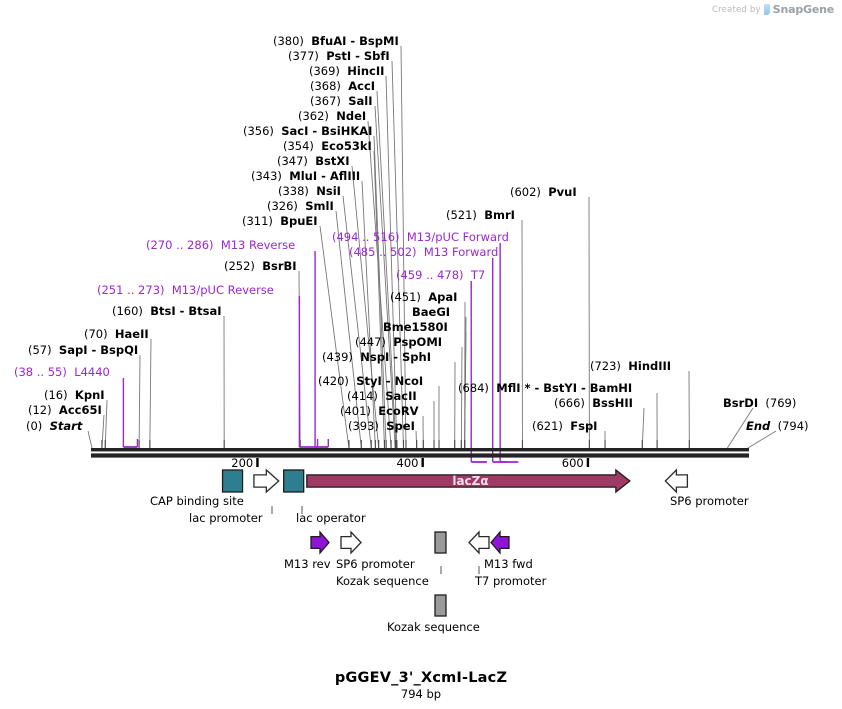  I want to click on feature-sp-promoter, so click(676, 481).